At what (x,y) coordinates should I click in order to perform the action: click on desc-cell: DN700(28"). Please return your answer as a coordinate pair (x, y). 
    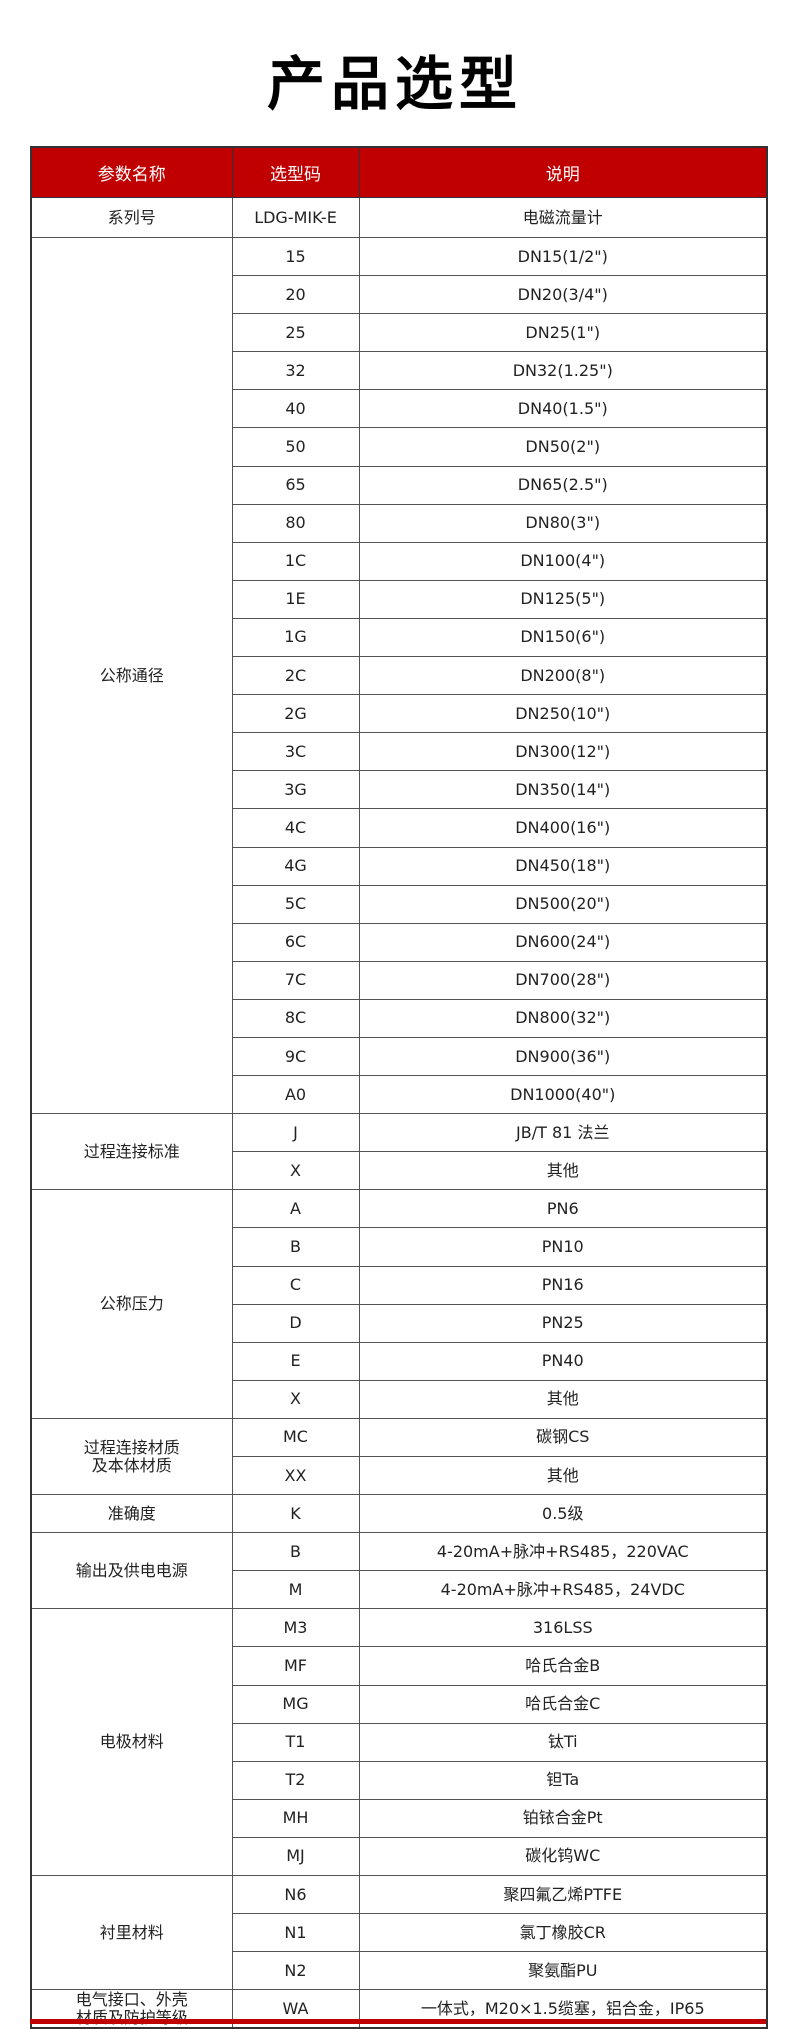
    Looking at the image, I should click on (563, 980).